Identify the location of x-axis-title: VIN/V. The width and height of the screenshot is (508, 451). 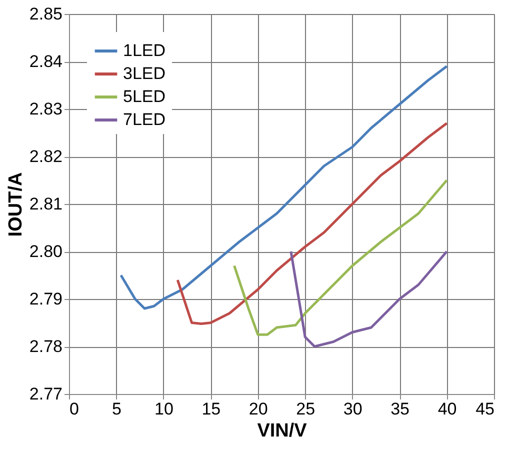
(282, 431).